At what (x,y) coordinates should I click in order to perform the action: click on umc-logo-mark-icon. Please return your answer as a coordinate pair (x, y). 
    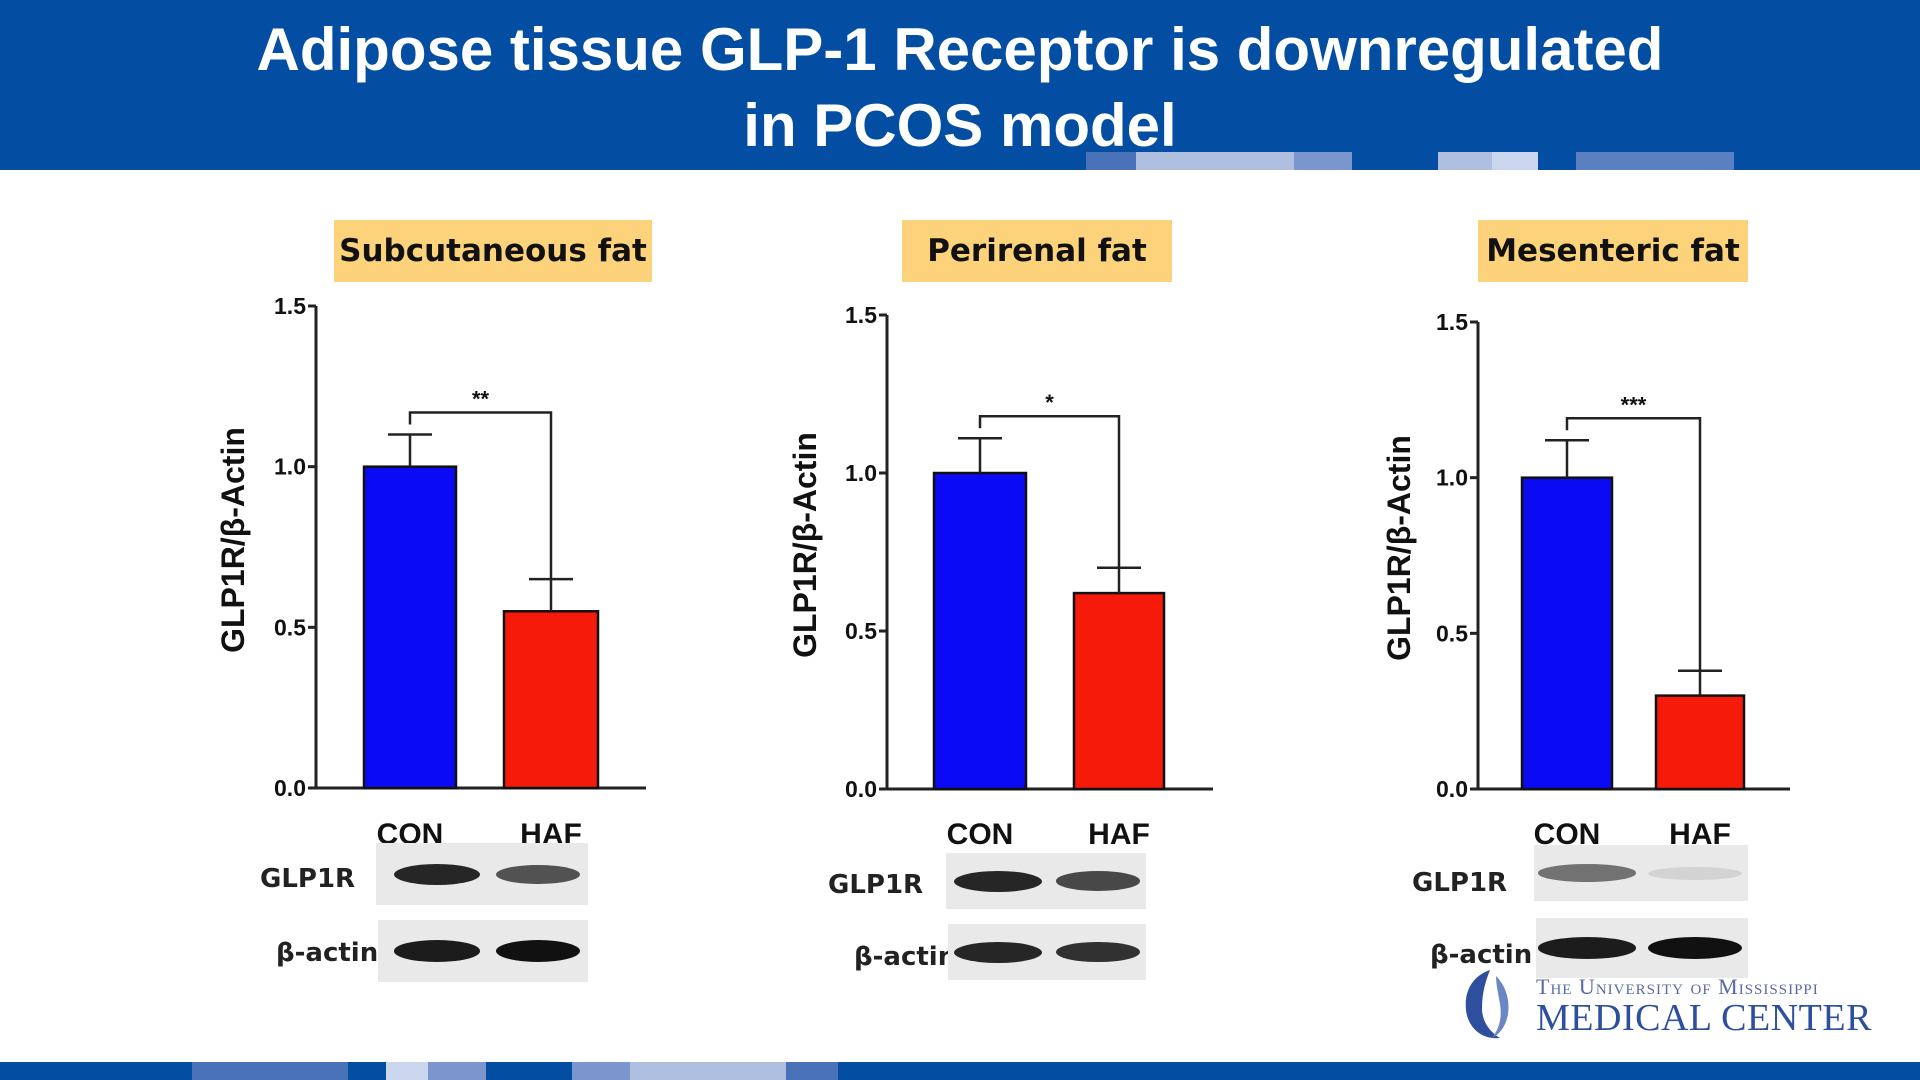
    Looking at the image, I should click on (1487, 1006).